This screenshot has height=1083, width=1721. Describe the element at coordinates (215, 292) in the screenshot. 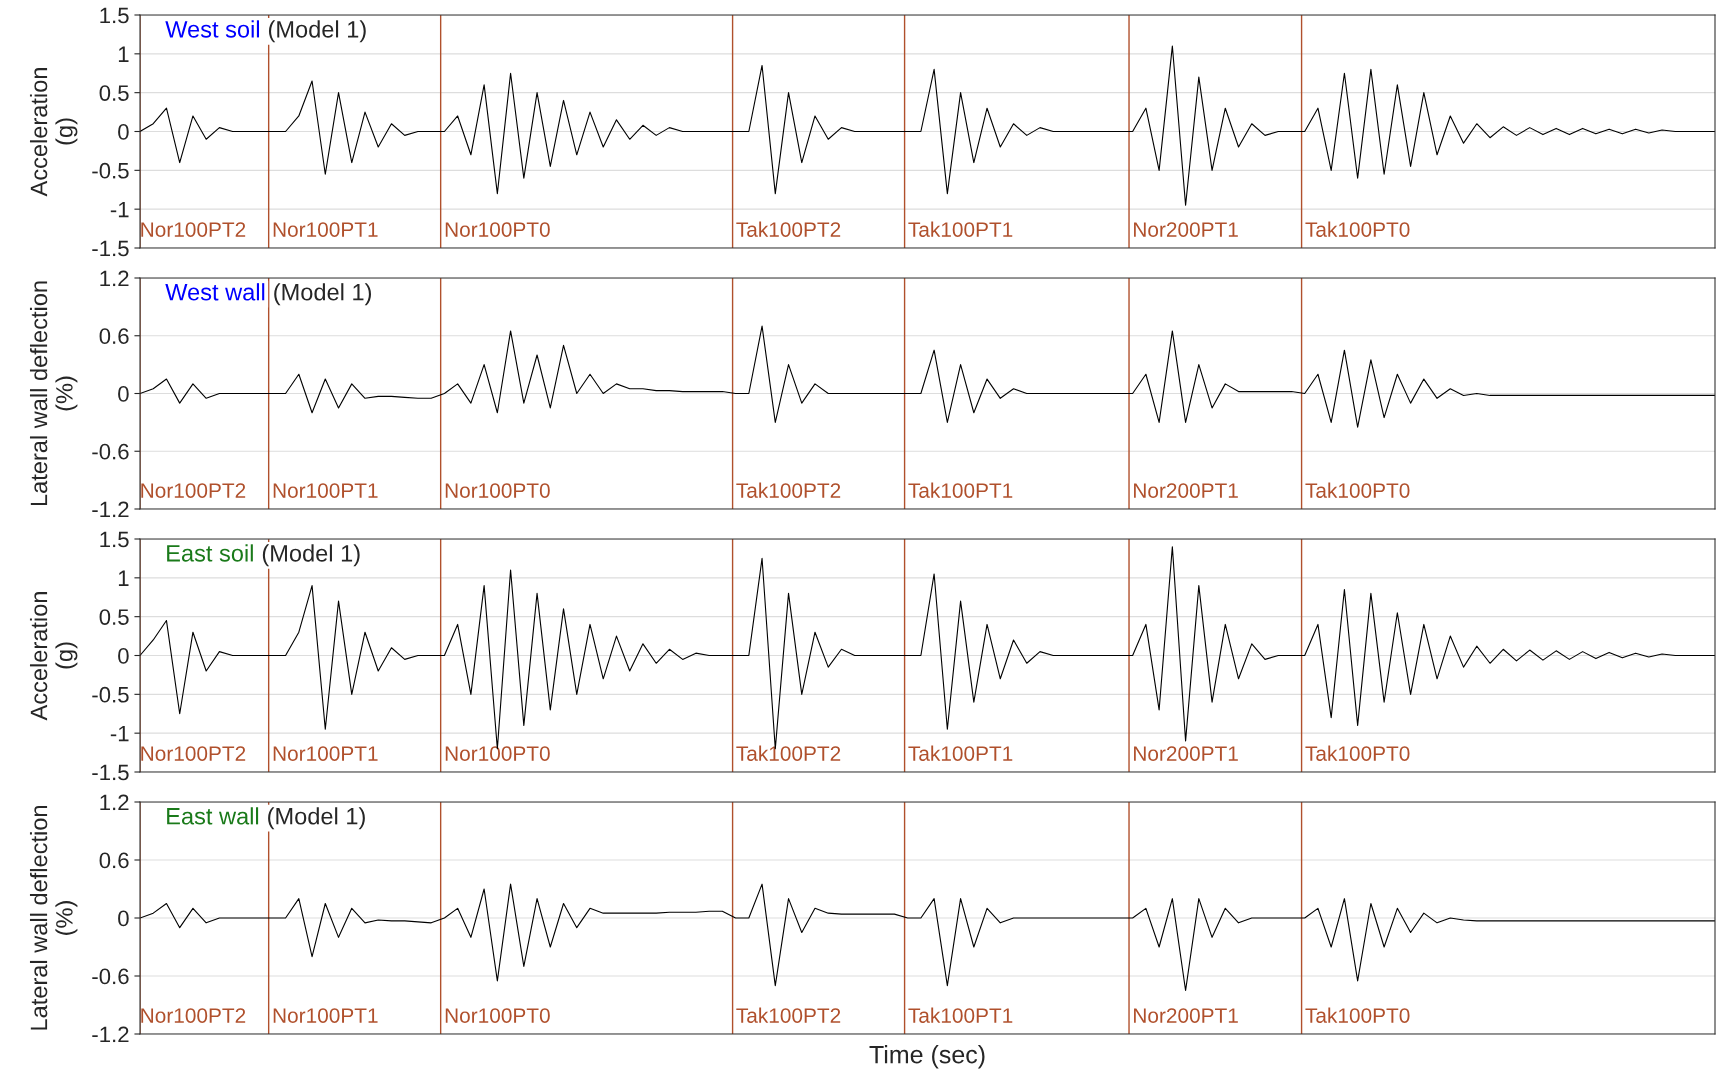

I see `chart-title: West wall` at that location.